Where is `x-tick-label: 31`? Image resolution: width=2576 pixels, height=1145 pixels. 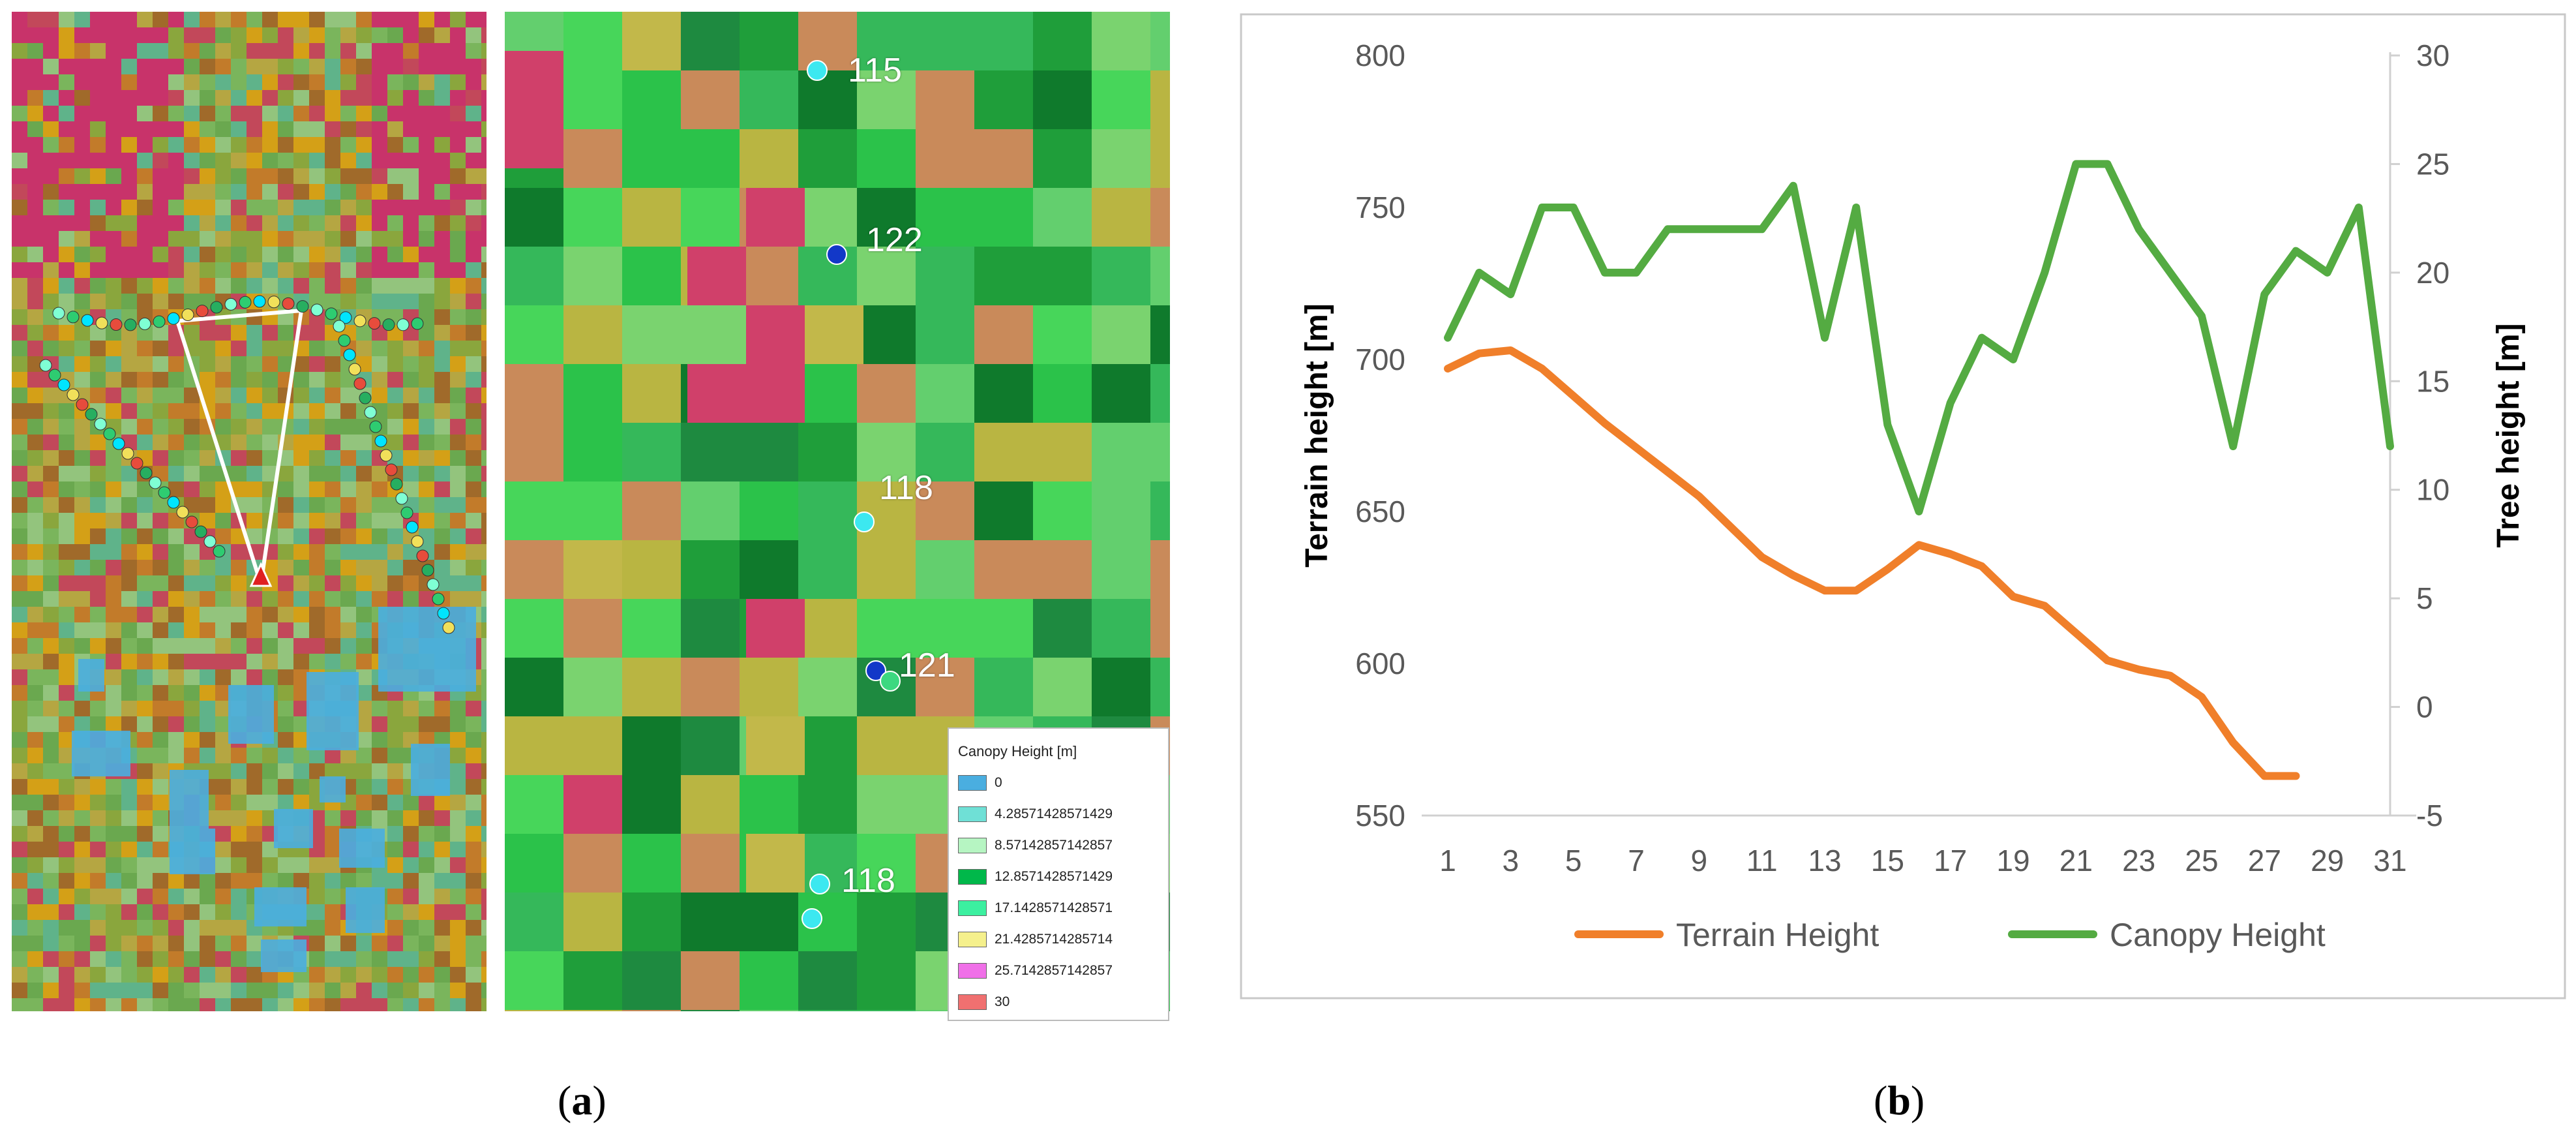
x-tick-label: 31 is located at coordinates (2389, 861).